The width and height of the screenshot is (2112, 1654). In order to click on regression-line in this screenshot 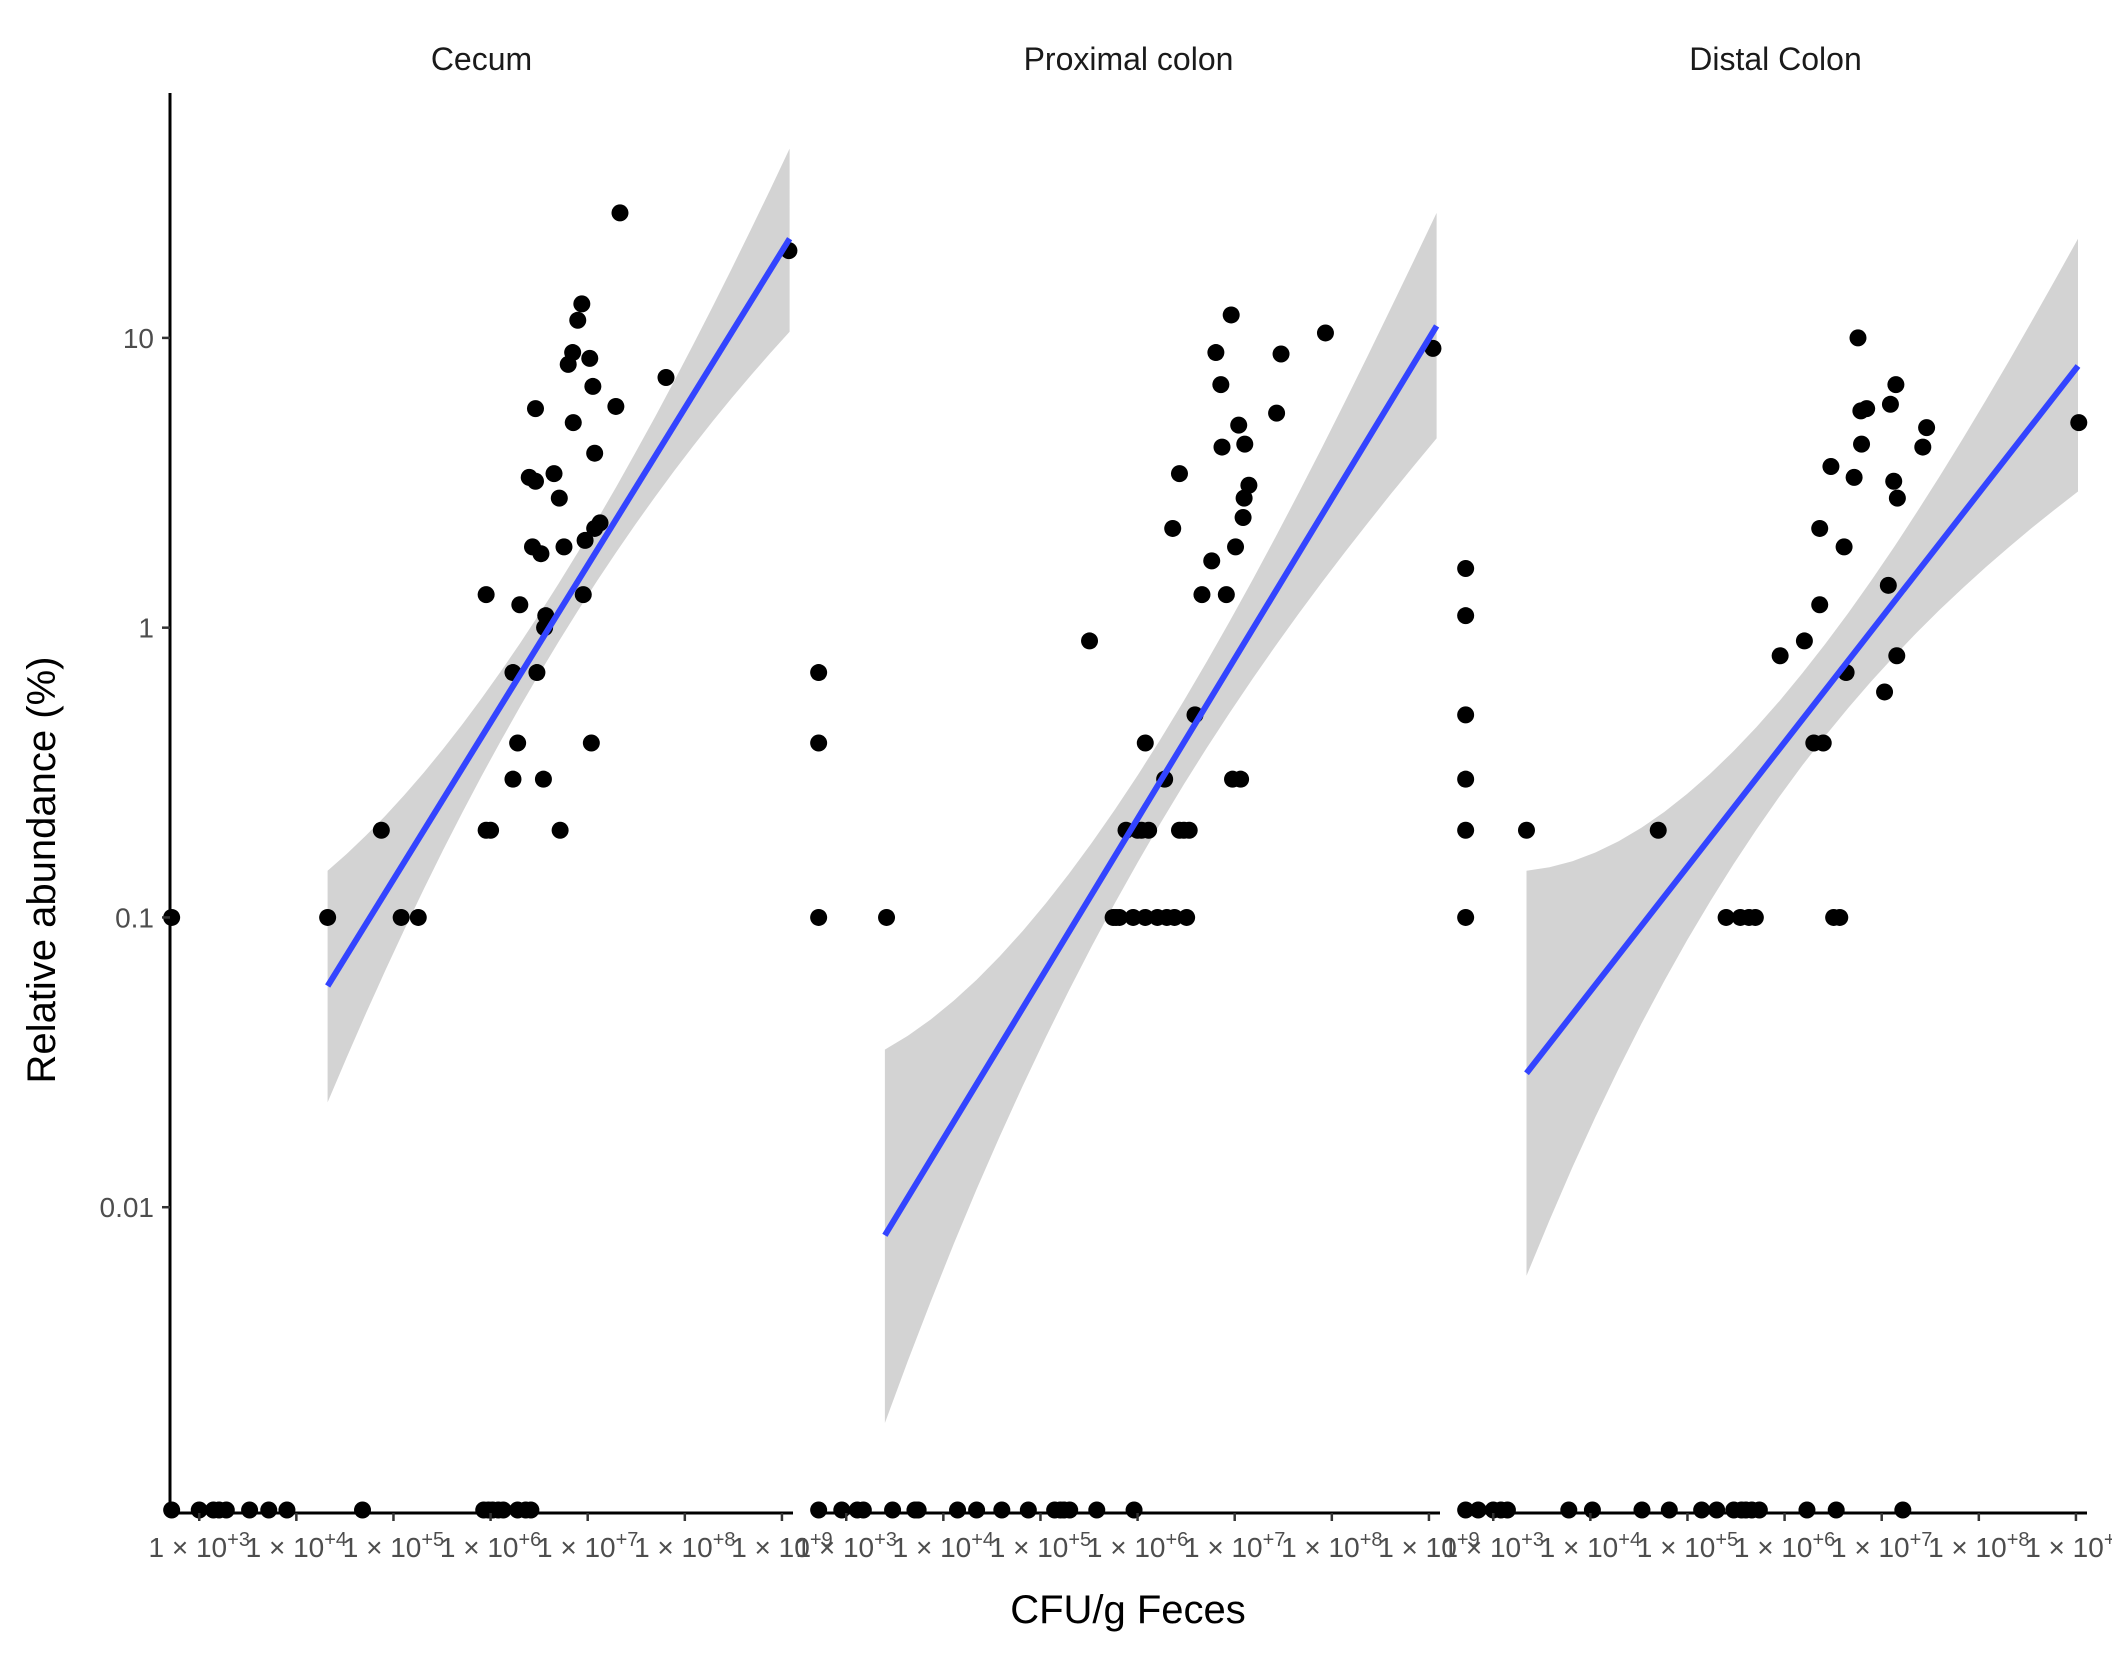, I will do `click(559, 612)`.